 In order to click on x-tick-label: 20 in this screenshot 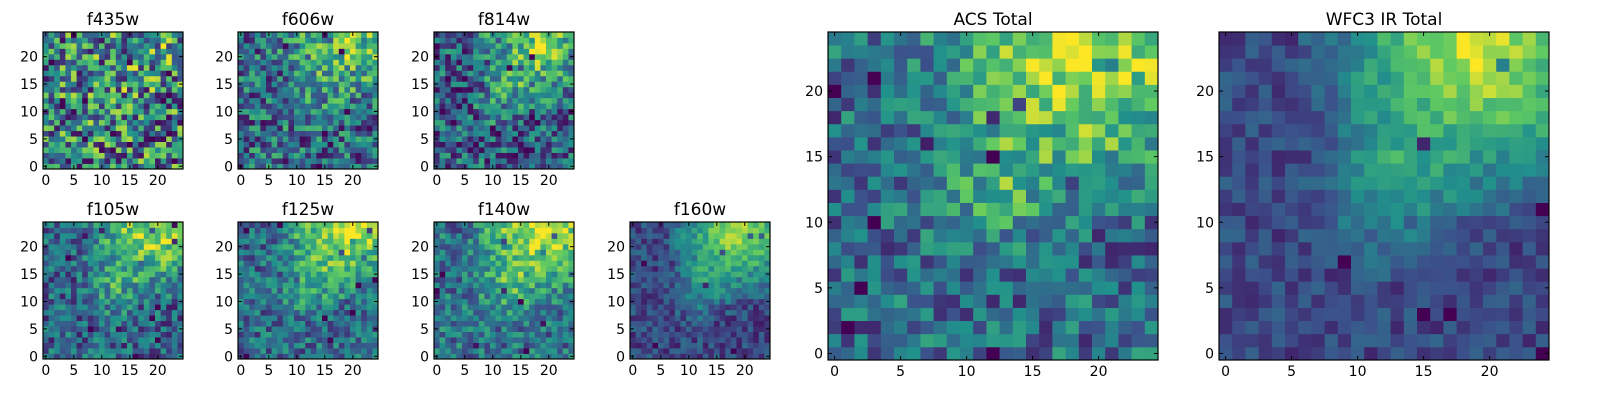, I will do `click(158, 181)`.